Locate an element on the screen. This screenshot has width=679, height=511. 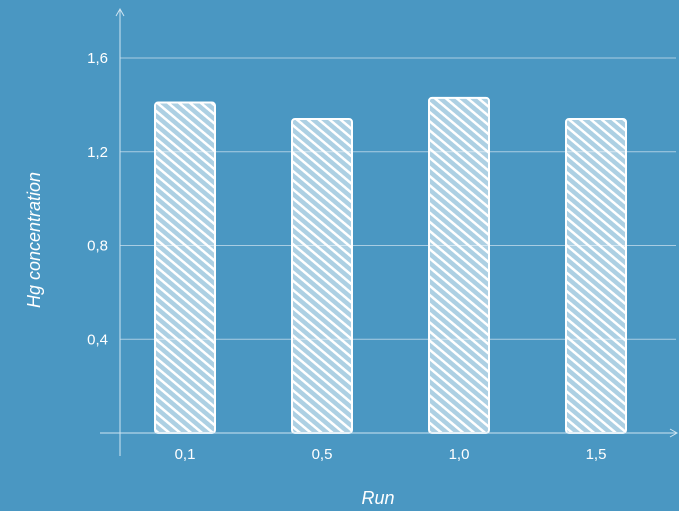
y-tick-labels: 0,4 0,8 1,2 1,6 is located at coordinates (97, 199).